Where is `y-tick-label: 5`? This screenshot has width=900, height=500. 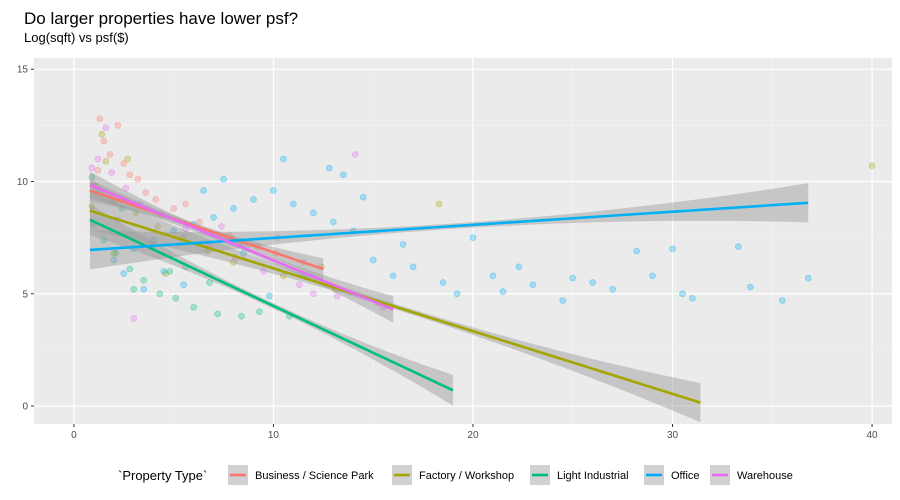 y-tick-label: 5 is located at coordinates (25, 294).